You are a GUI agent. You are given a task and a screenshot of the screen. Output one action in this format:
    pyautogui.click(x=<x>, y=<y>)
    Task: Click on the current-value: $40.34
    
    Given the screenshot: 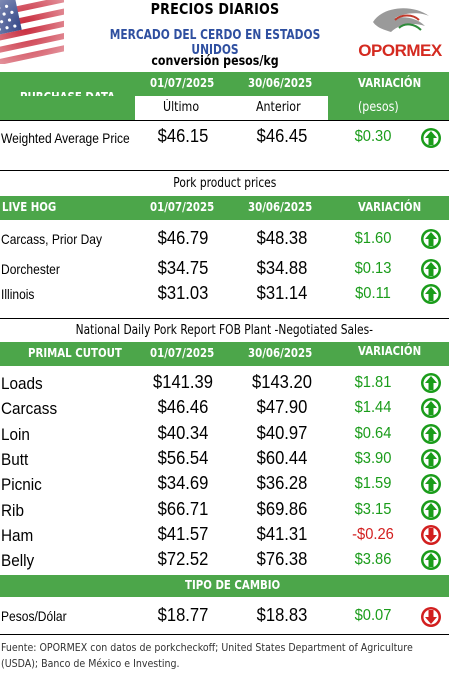 What is the action you would take?
    pyautogui.click(x=183, y=432)
    